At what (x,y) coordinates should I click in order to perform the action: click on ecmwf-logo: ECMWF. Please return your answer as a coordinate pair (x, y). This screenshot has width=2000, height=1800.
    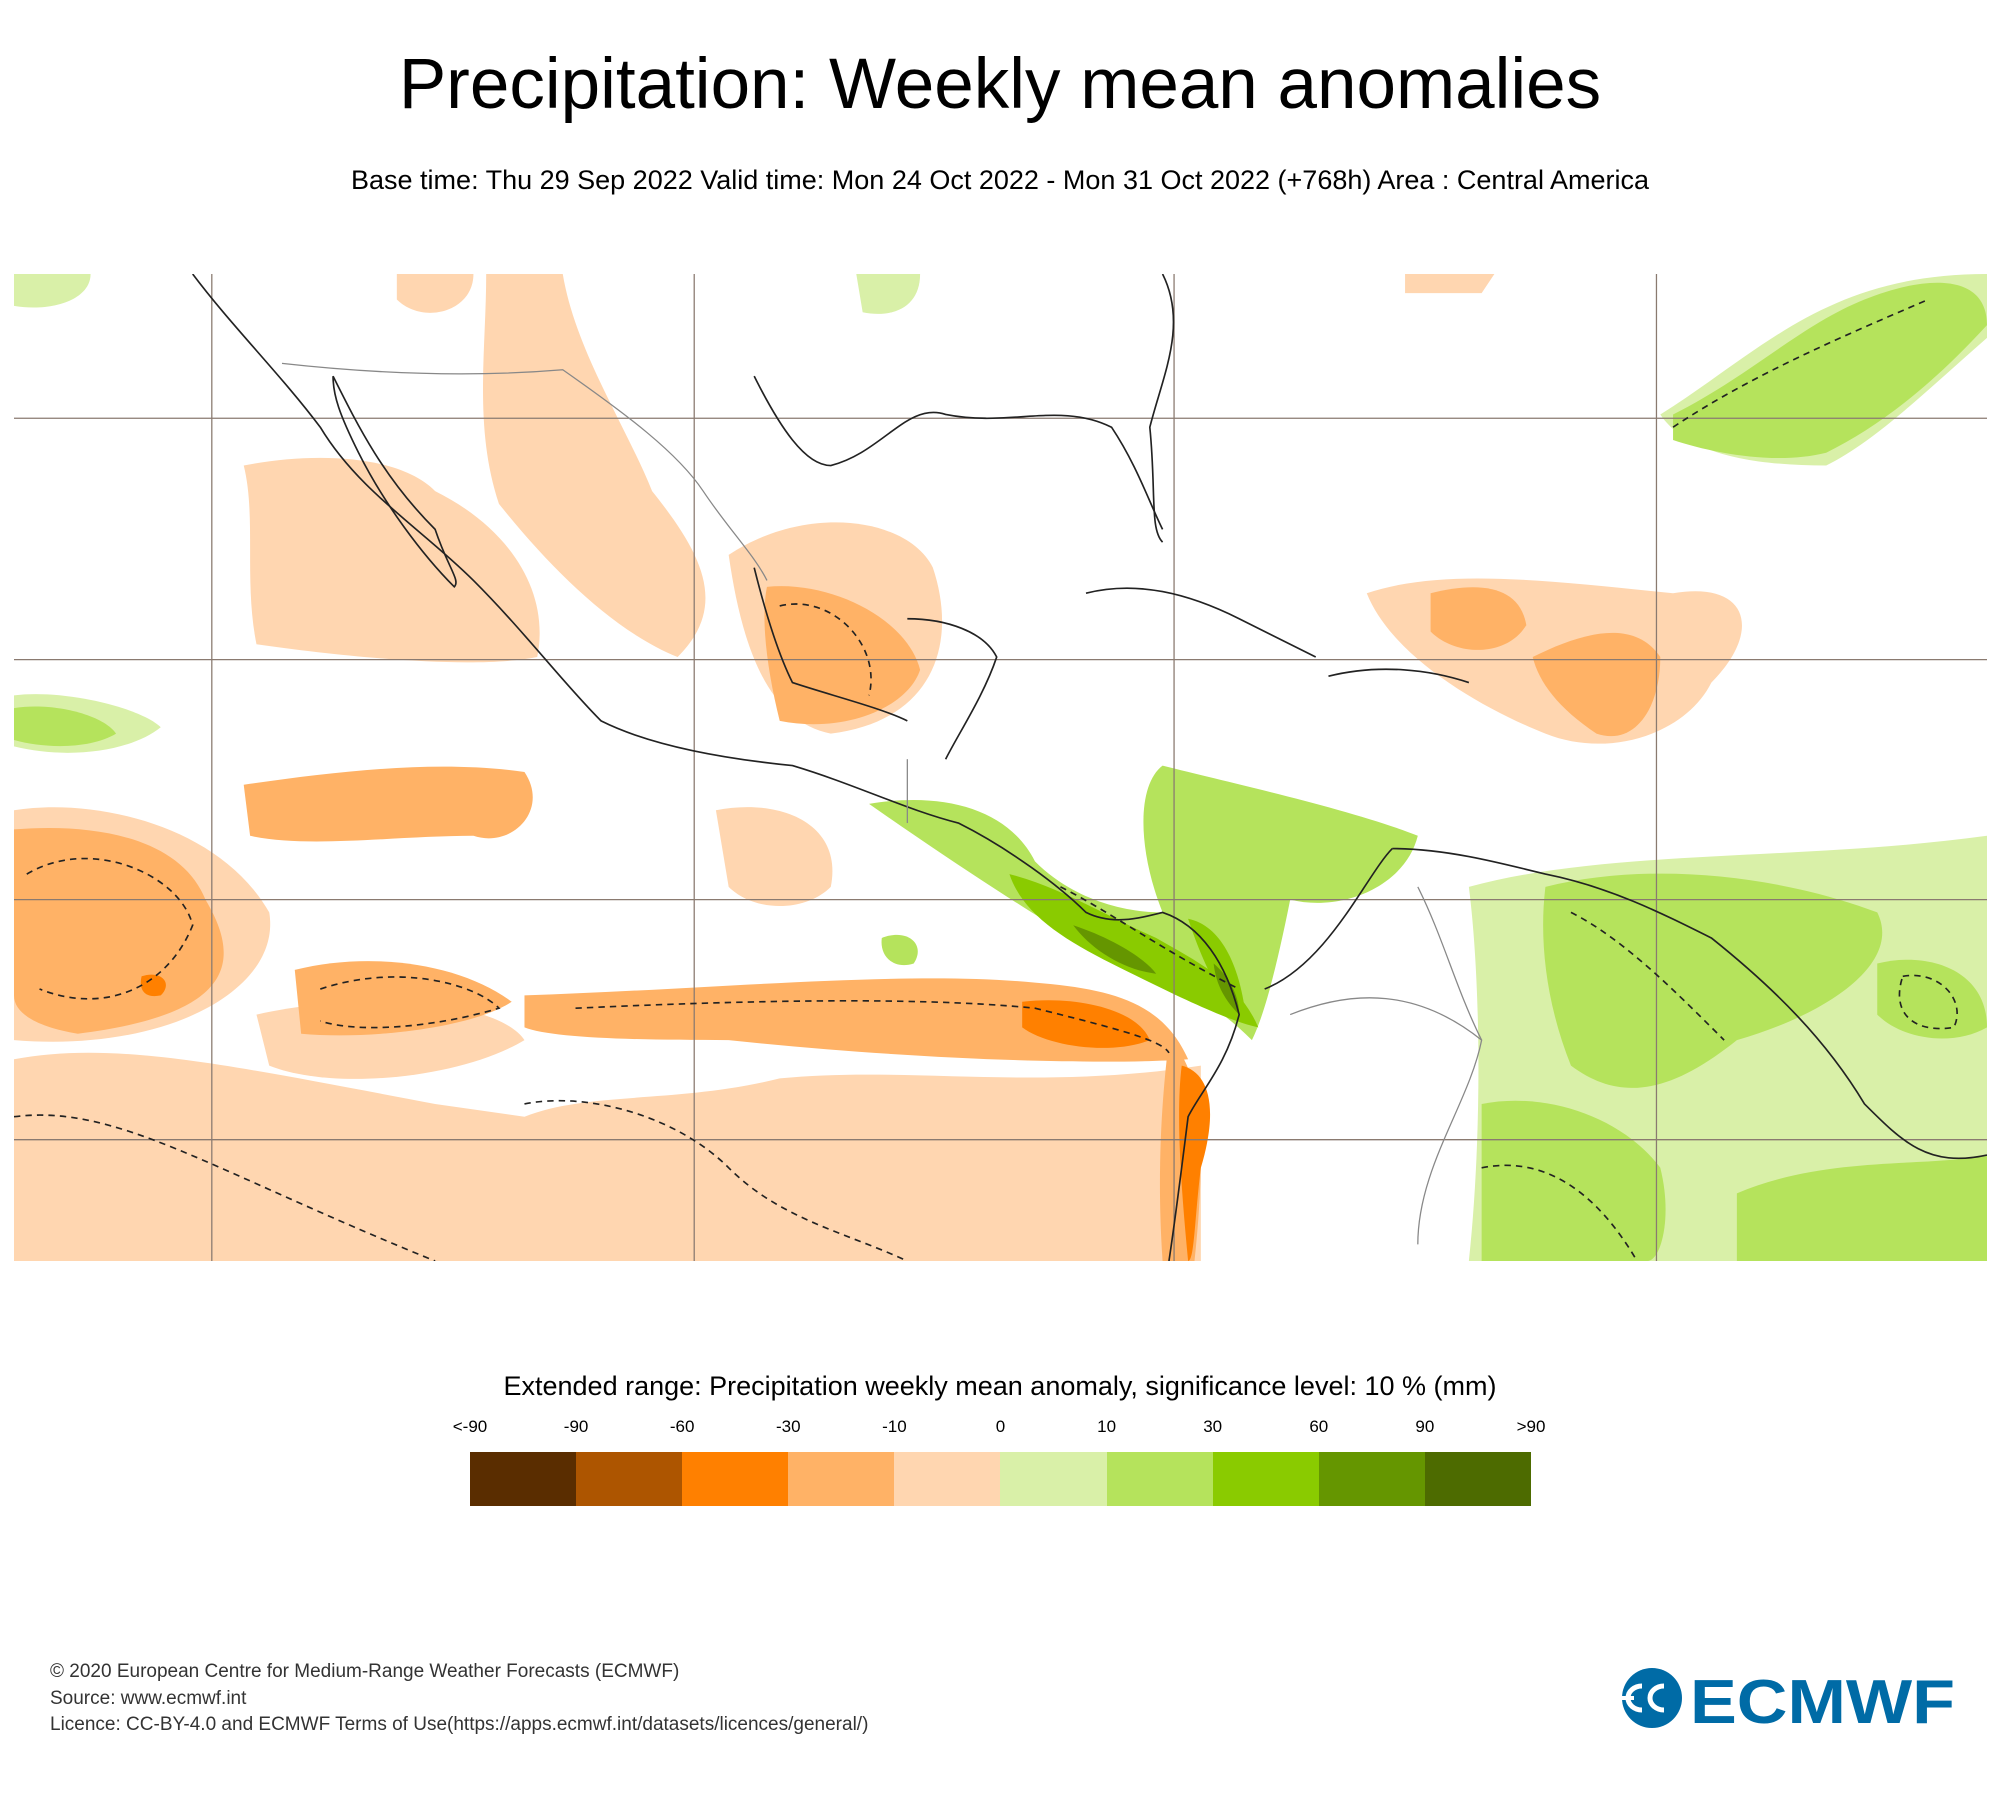
    Looking at the image, I should click on (1788, 1699).